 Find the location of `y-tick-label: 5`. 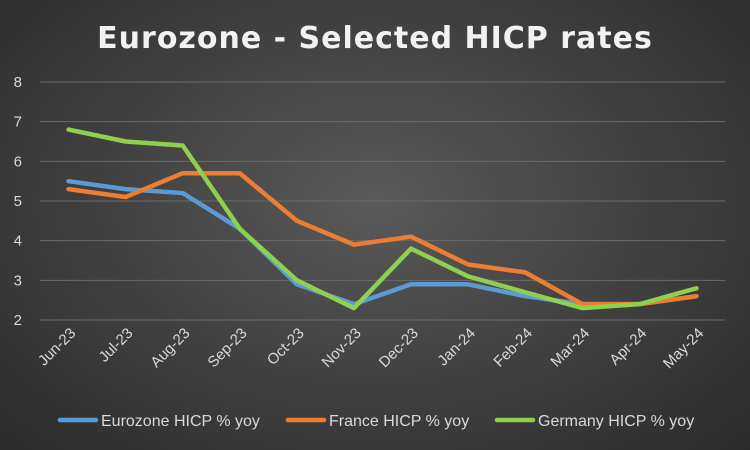

y-tick-label: 5 is located at coordinates (18, 201).